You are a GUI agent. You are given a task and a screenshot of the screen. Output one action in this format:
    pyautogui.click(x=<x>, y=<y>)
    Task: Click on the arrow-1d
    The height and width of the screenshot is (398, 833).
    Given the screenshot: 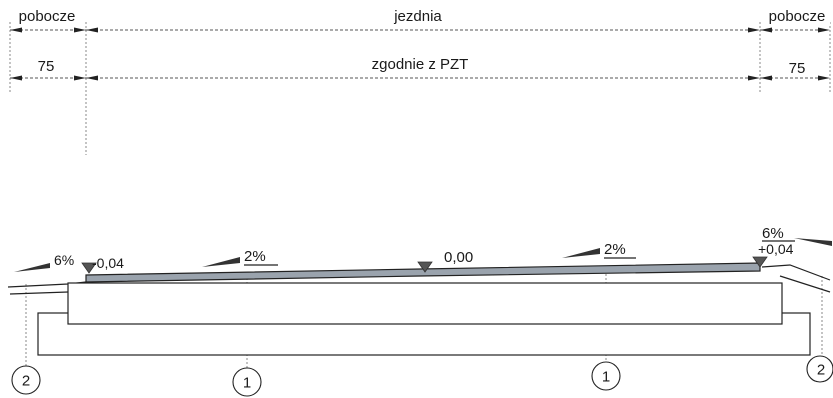 What is the action you would take?
    pyautogui.click(x=766, y=30)
    